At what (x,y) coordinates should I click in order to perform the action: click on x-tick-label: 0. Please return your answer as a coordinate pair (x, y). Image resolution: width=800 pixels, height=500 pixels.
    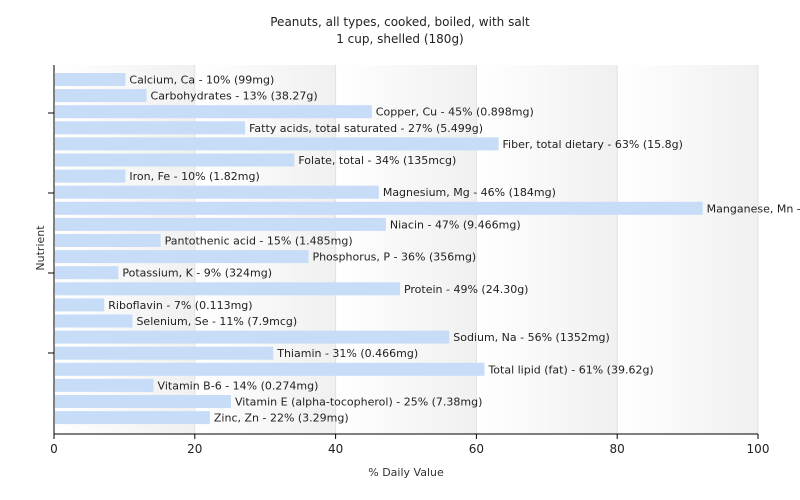
    Looking at the image, I should click on (54, 449).